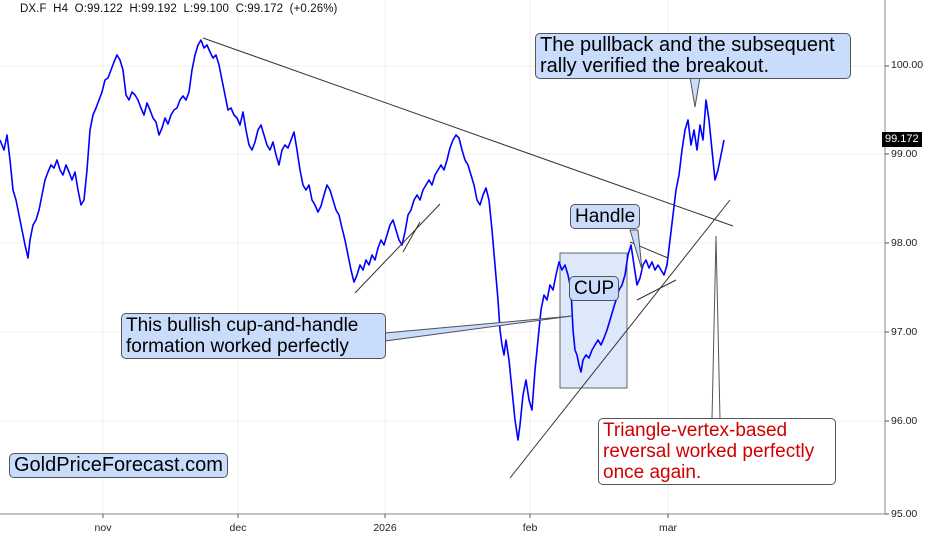  I want to click on y-tick-98: 98.00, so click(904, 243).